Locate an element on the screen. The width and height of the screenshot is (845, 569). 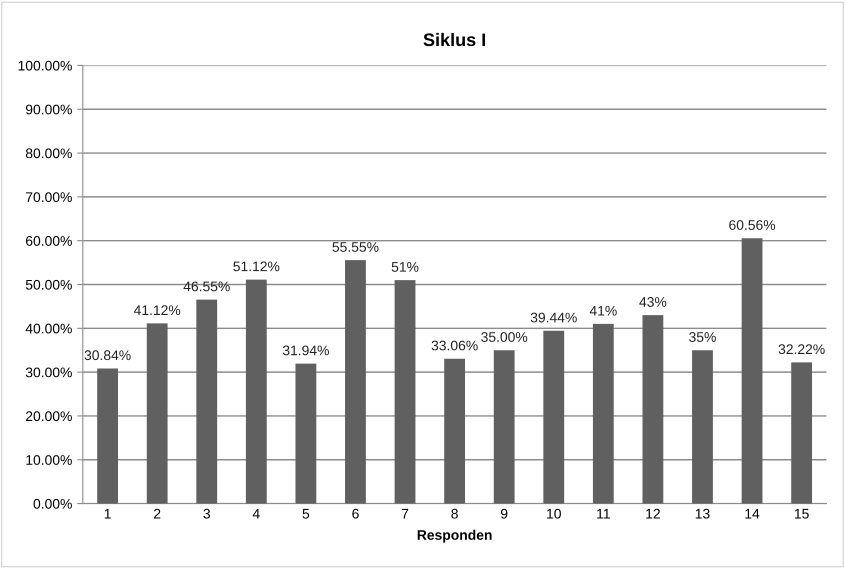
y-tick-label: 20.00% is located at coordinates (49, 416).